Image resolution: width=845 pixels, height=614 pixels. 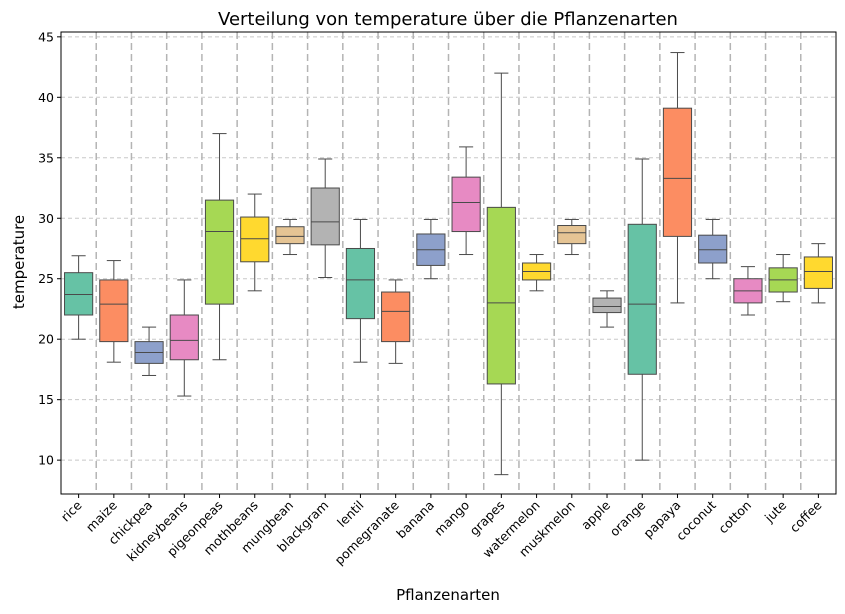 What do you see at coordinates (431, 249) in the screenshot?
I see `box-banana` at bounding box center [431, 249].